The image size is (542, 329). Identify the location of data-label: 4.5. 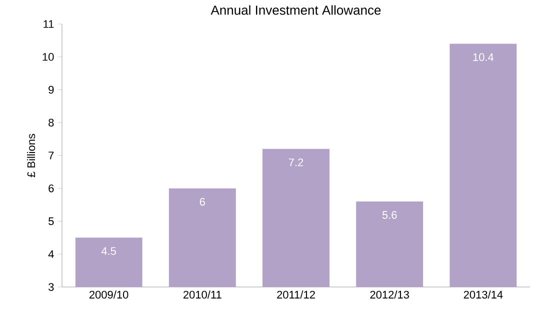
(108, 251).